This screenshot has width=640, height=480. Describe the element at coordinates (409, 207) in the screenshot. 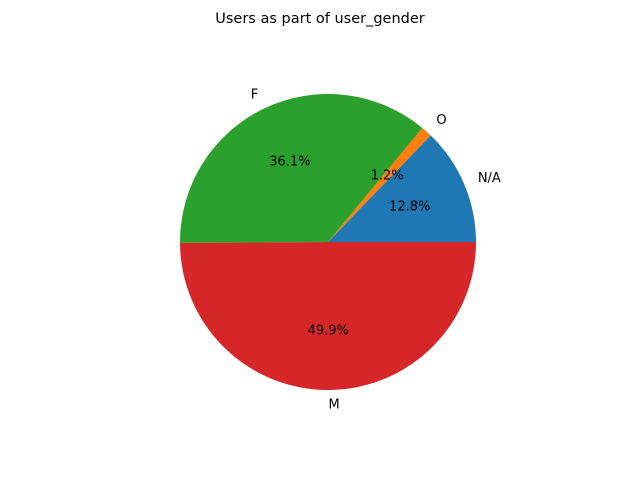

I see `slice-percent-label: 12.8%` at that location.